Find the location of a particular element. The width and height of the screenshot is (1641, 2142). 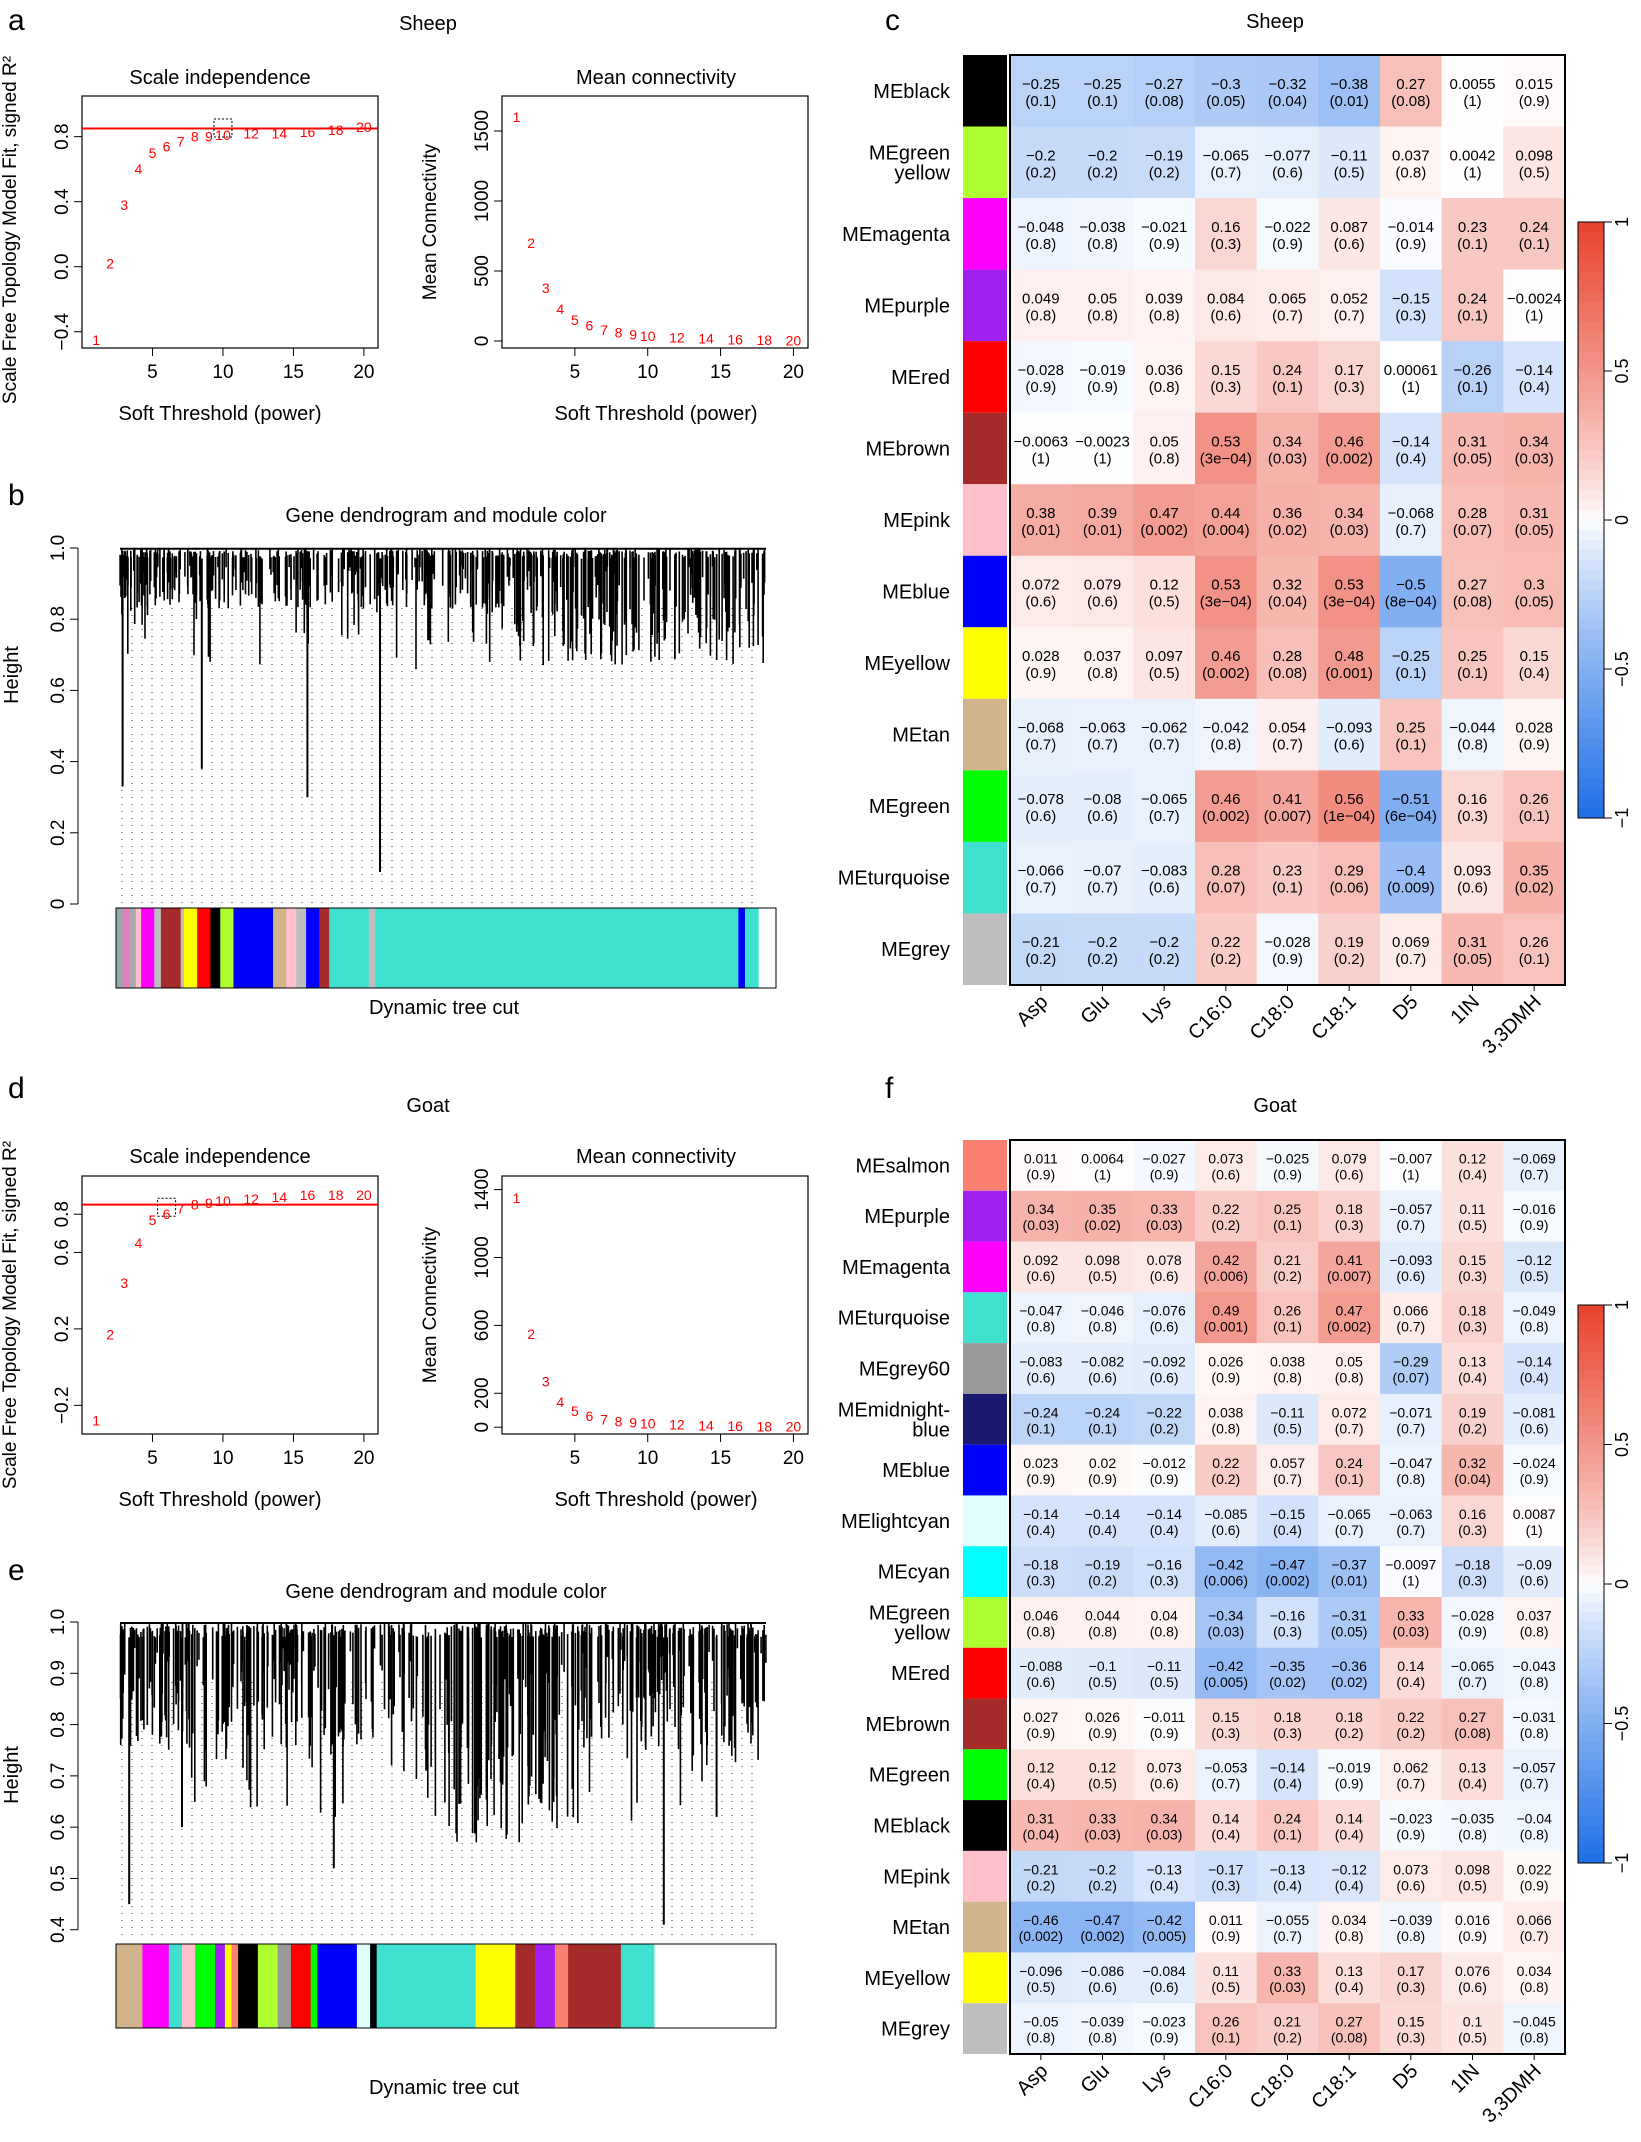

sheep-conn-point-label: 3 is located at coordinates (546, 288).